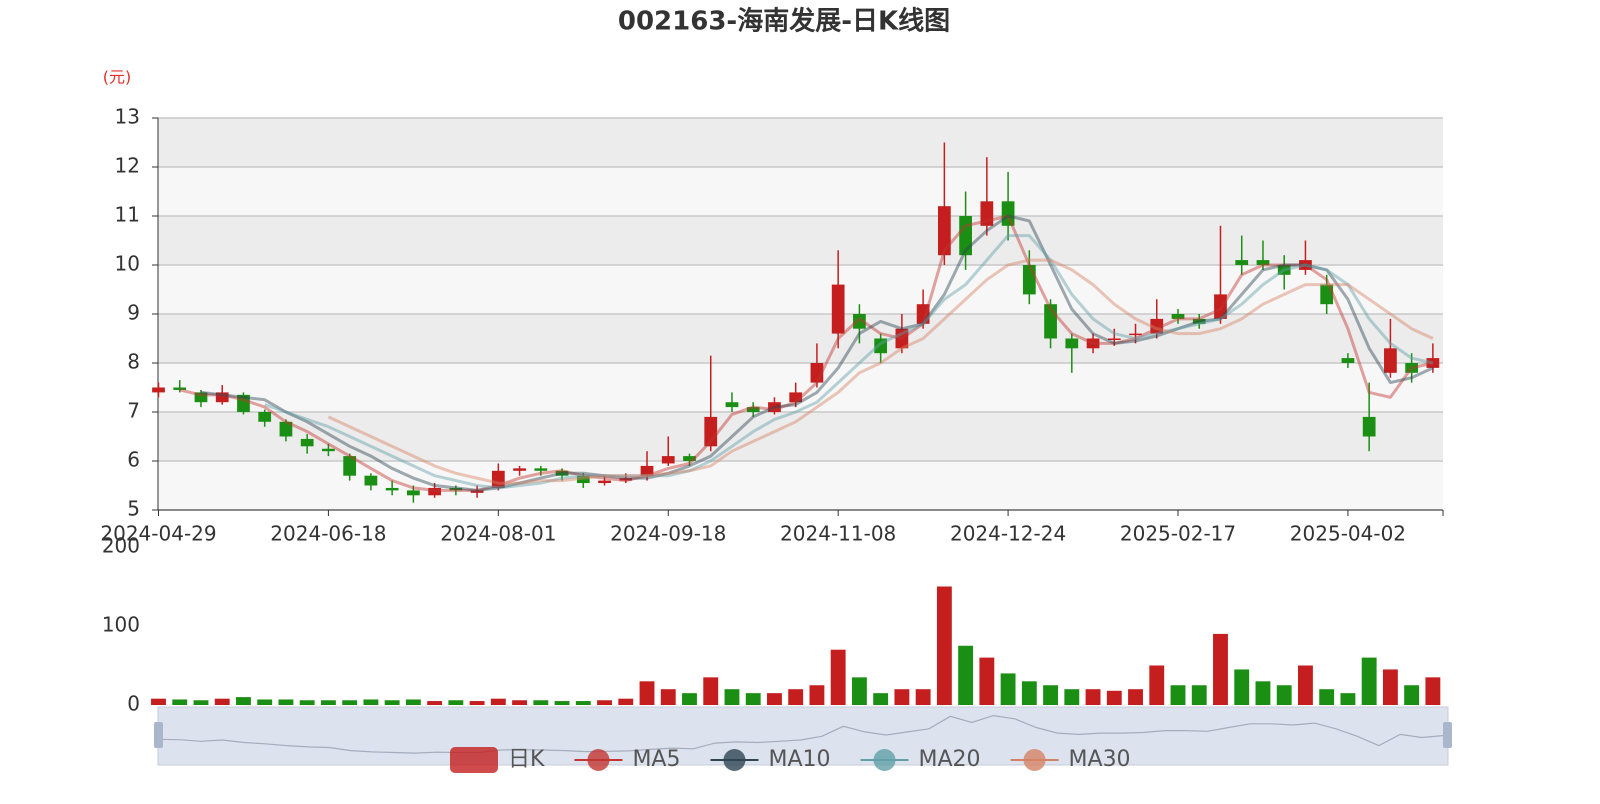  I want to click on legend-label: MA30, so click(1100, 759).